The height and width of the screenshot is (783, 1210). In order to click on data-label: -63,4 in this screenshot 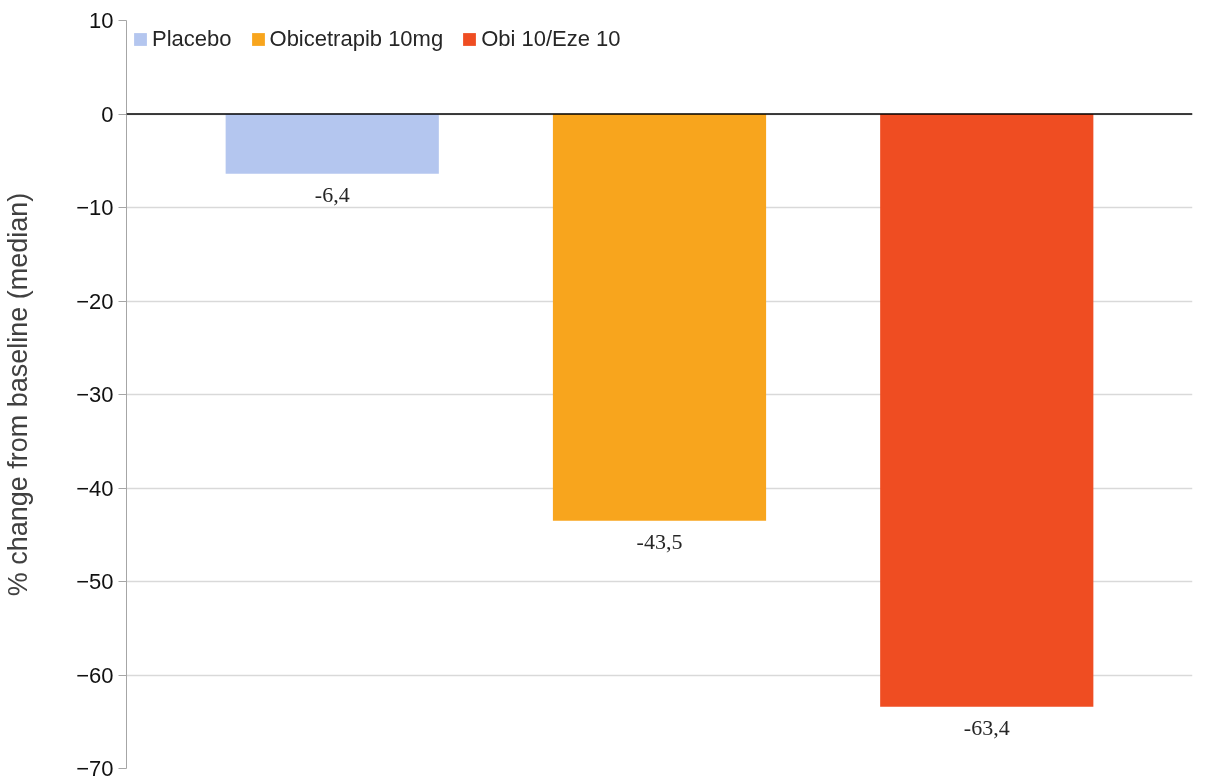, I will do `click(986, 727)`.